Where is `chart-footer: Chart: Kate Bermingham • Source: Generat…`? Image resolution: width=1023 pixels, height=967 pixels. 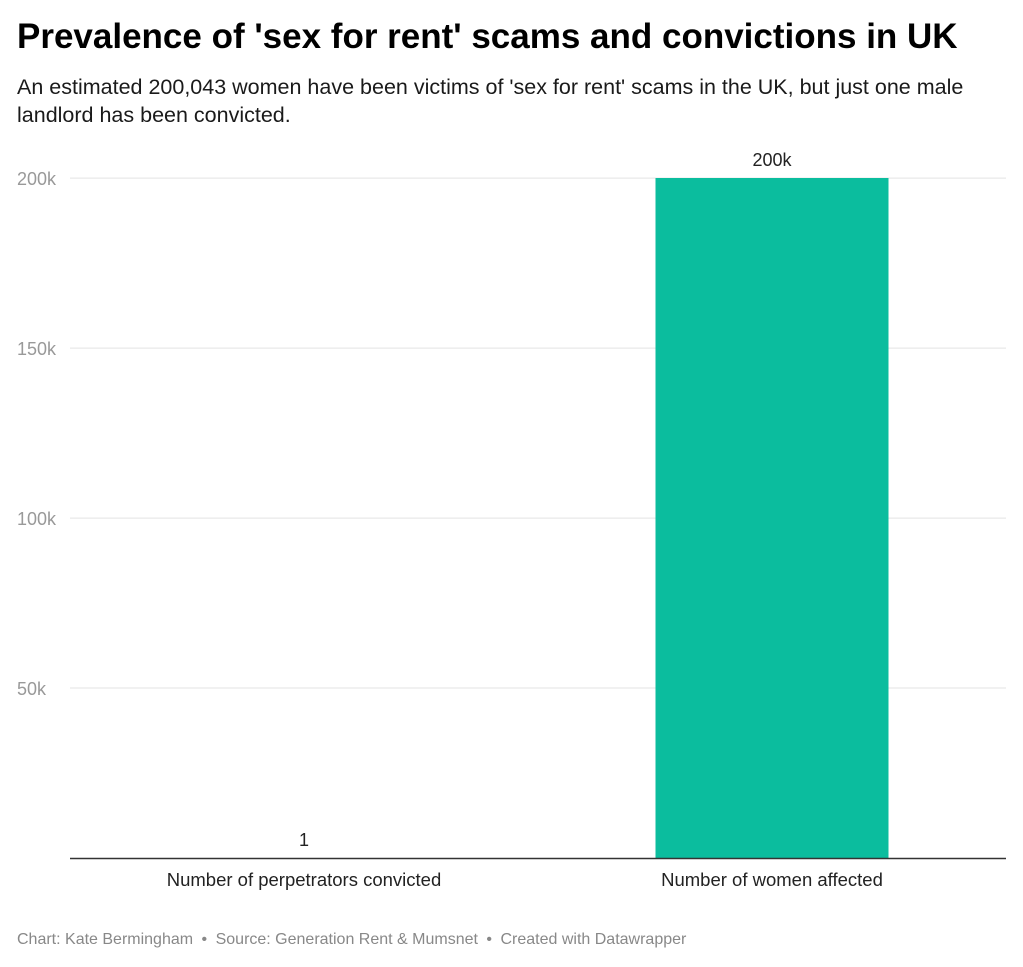
chart-footer: Chart: Kate Bermingham • Source: Generat… is located at coordinates (351, 940).